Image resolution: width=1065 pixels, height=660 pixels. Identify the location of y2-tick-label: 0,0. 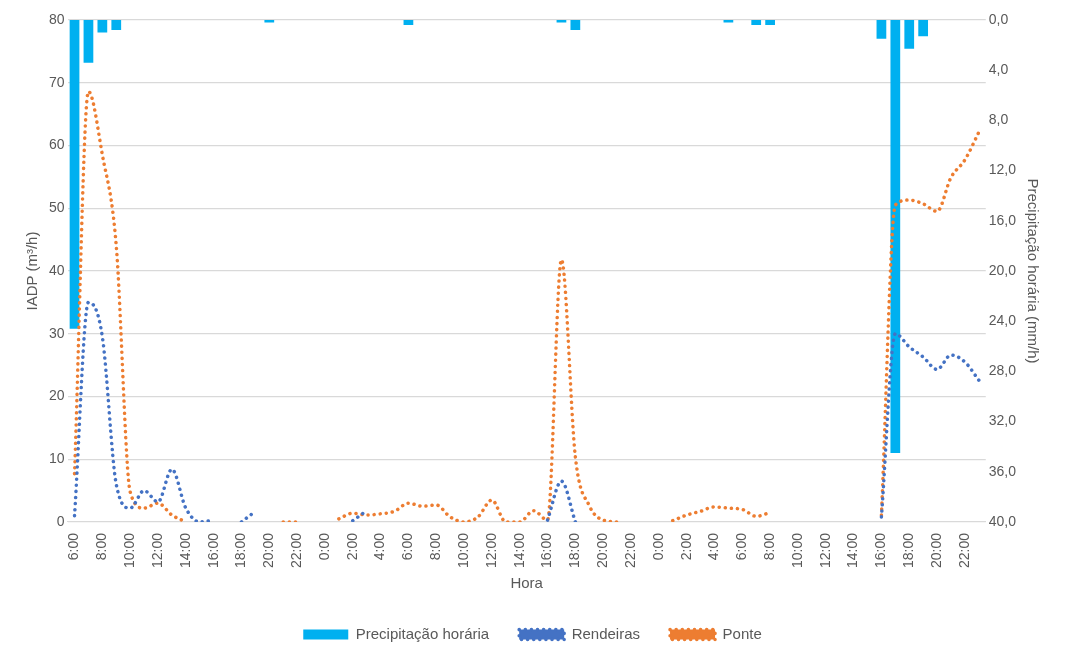
(998, 18).